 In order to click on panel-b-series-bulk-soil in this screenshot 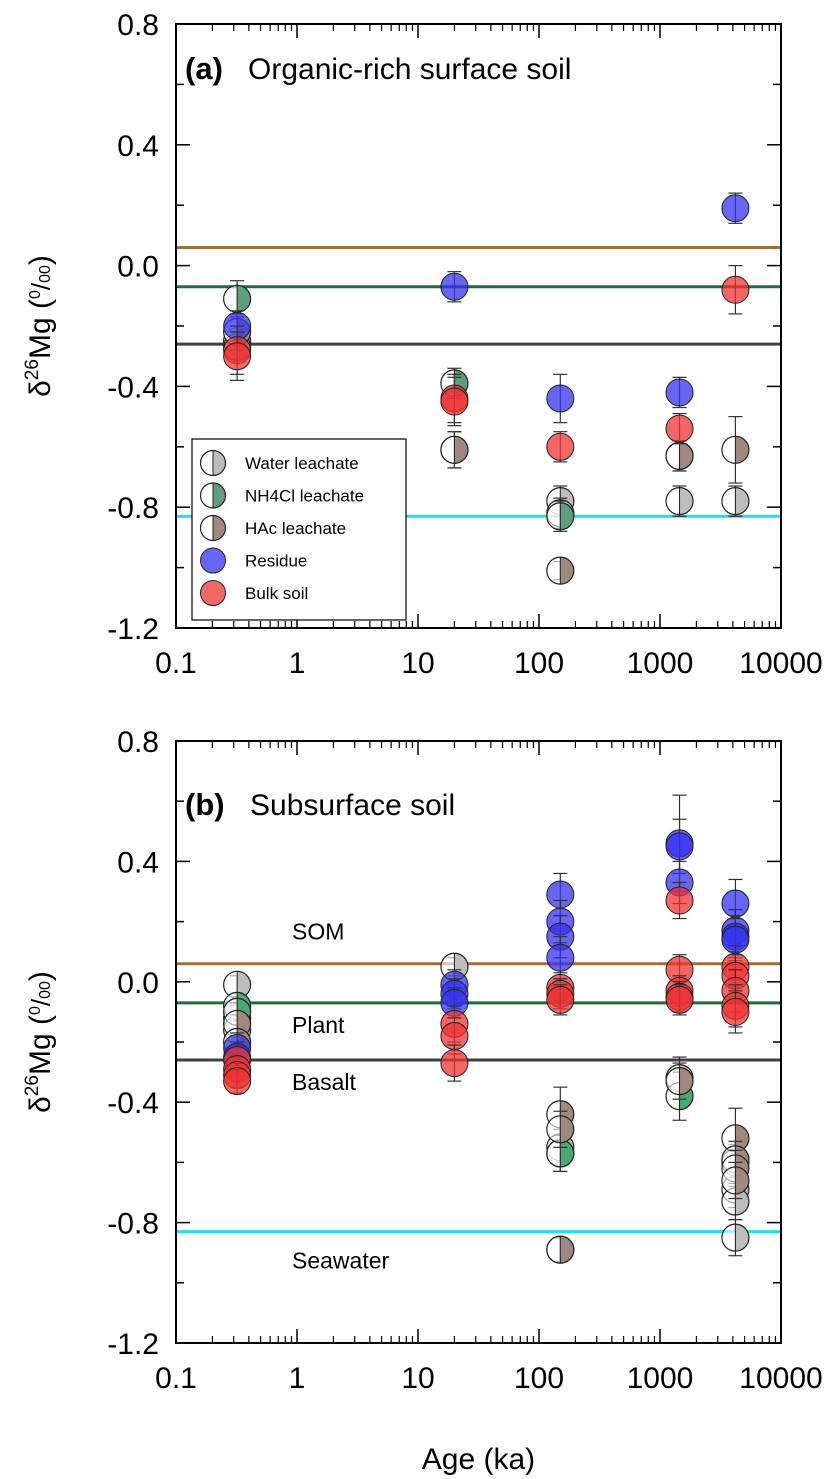, I will do `click(486, 988)`.